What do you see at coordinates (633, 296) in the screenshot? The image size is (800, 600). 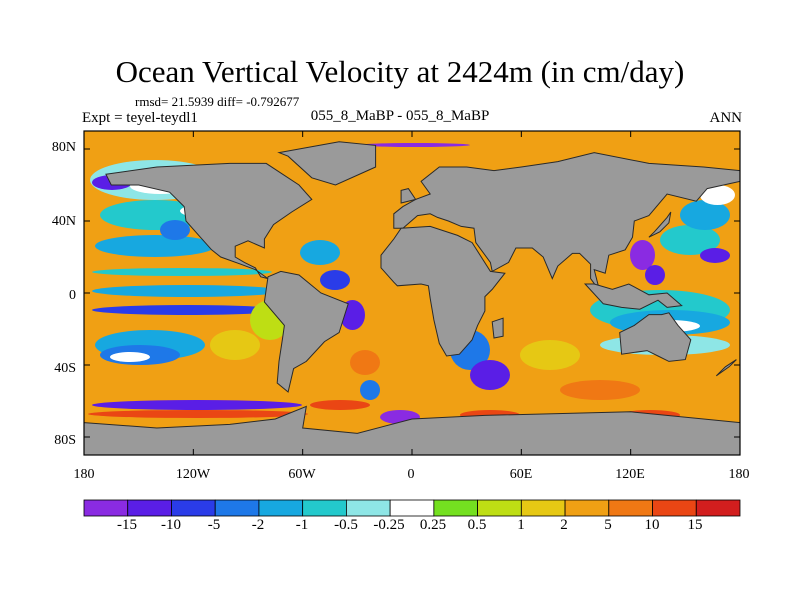 I see `land-indonesia` at bounding box center [633, 296].